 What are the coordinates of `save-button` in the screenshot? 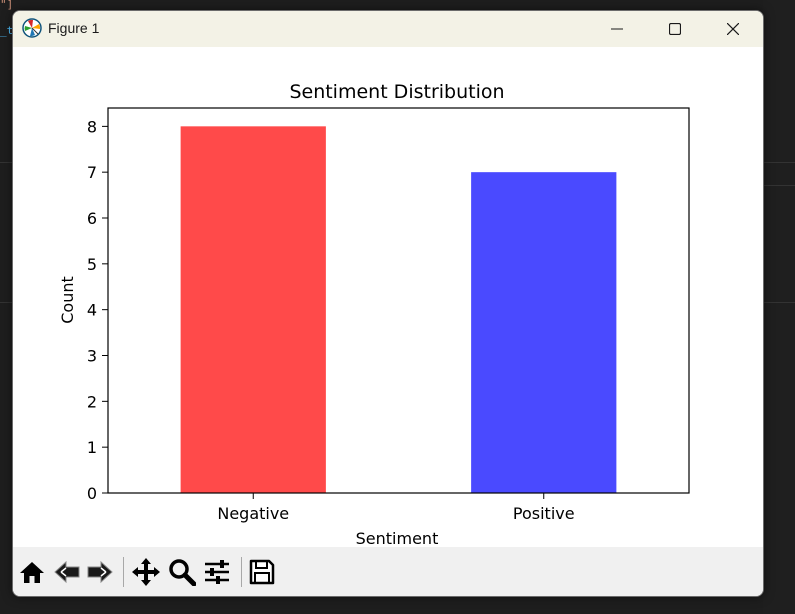 It's located at (262, 572).